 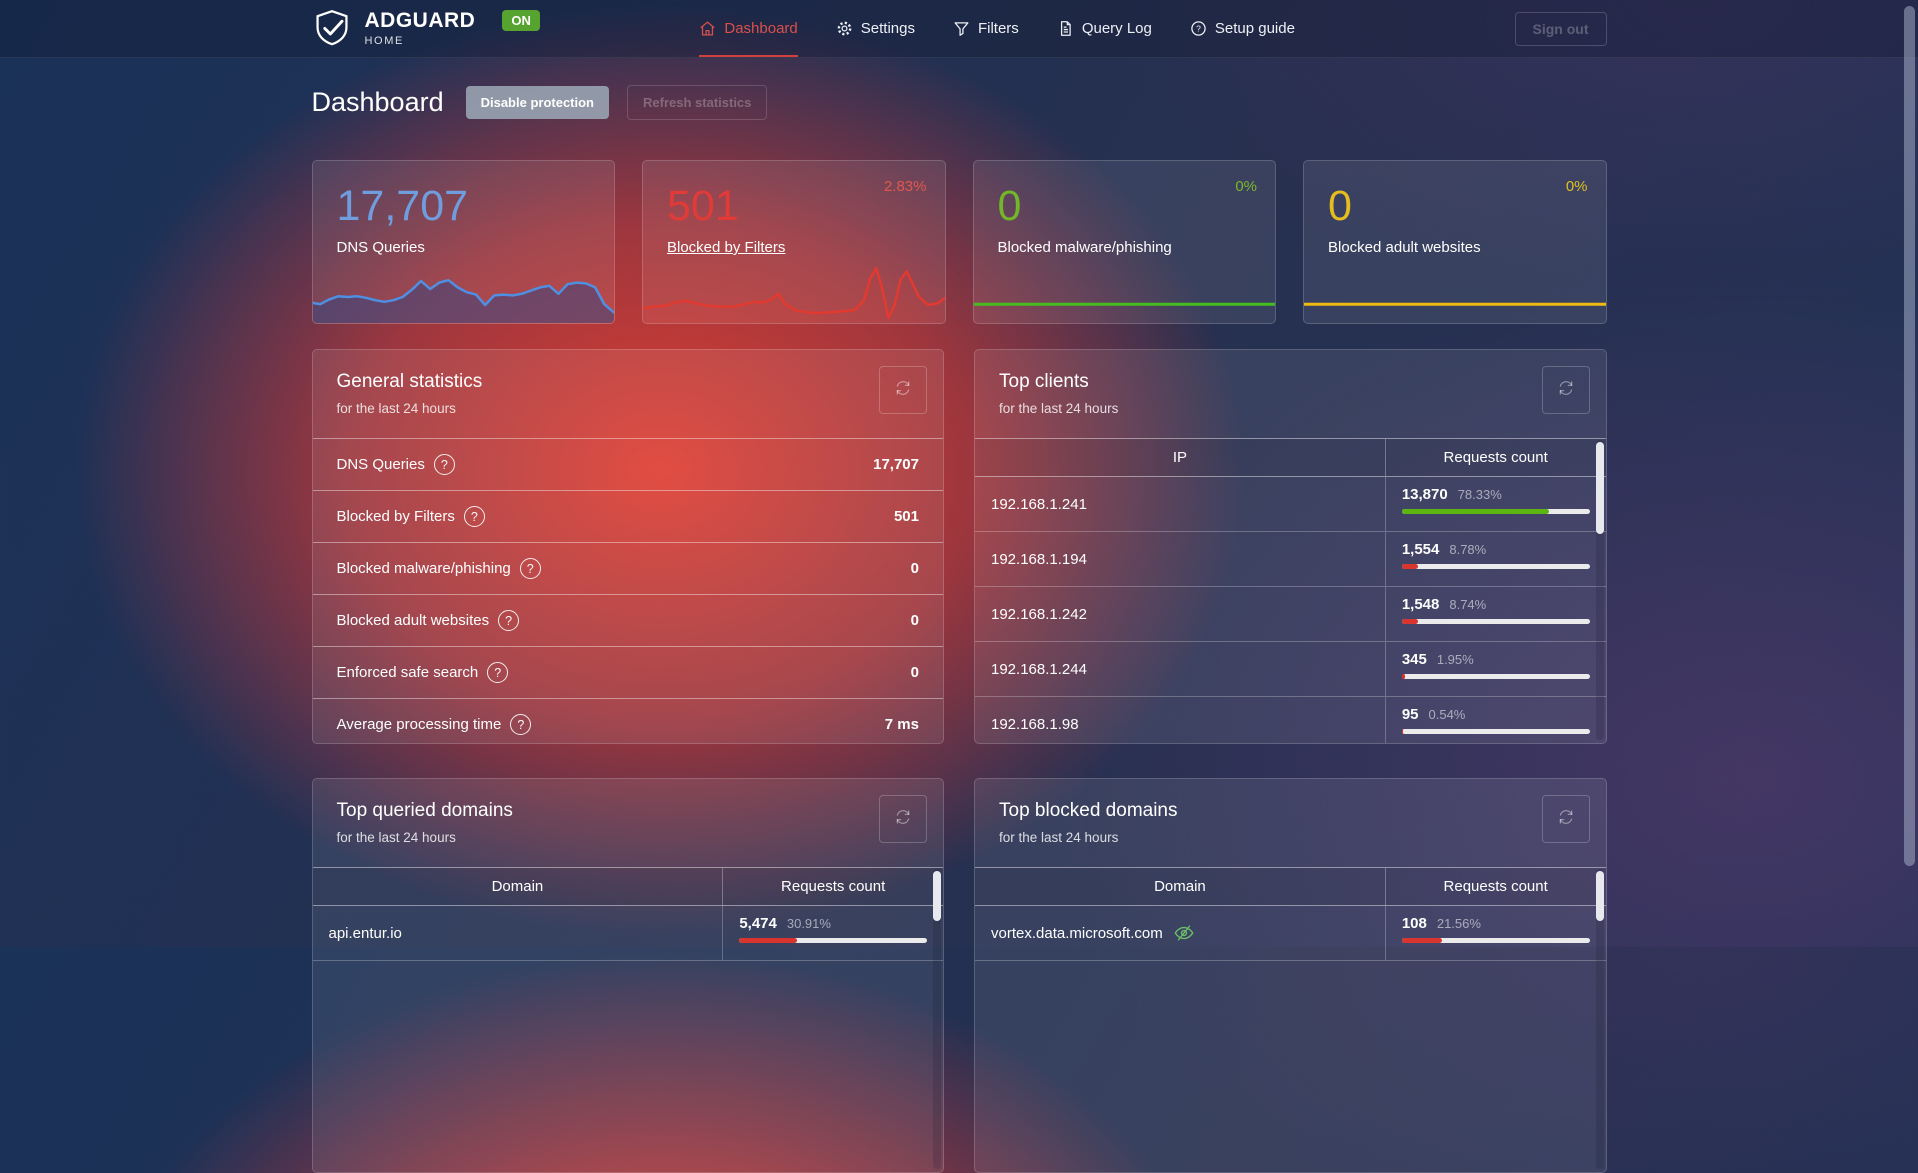 What do you see at coordinates (413, 620) in the screenshot?
I see `stat-label: Blocked adult websites` at bounding box center [413, 620].